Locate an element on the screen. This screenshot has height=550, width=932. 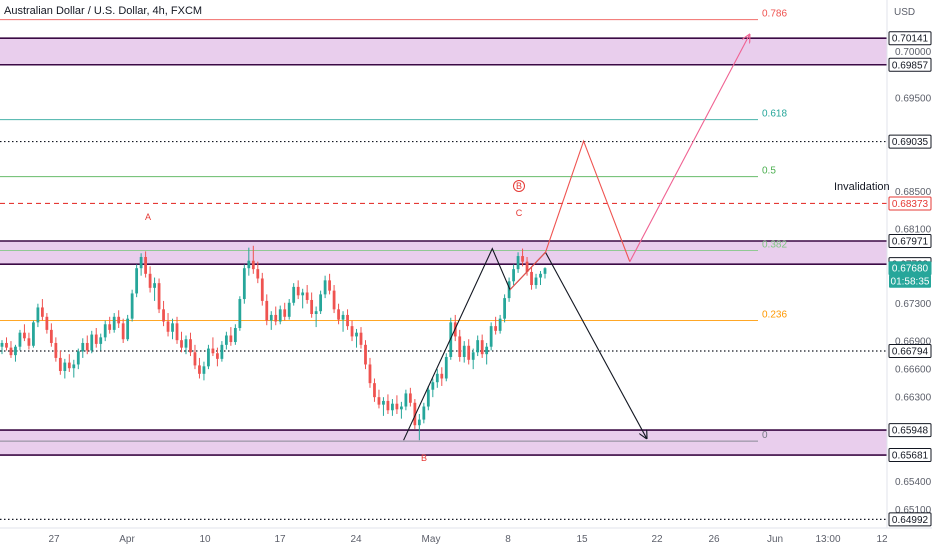
y-tick-label-1: 0.69500 is located at coordinates (913, 99).